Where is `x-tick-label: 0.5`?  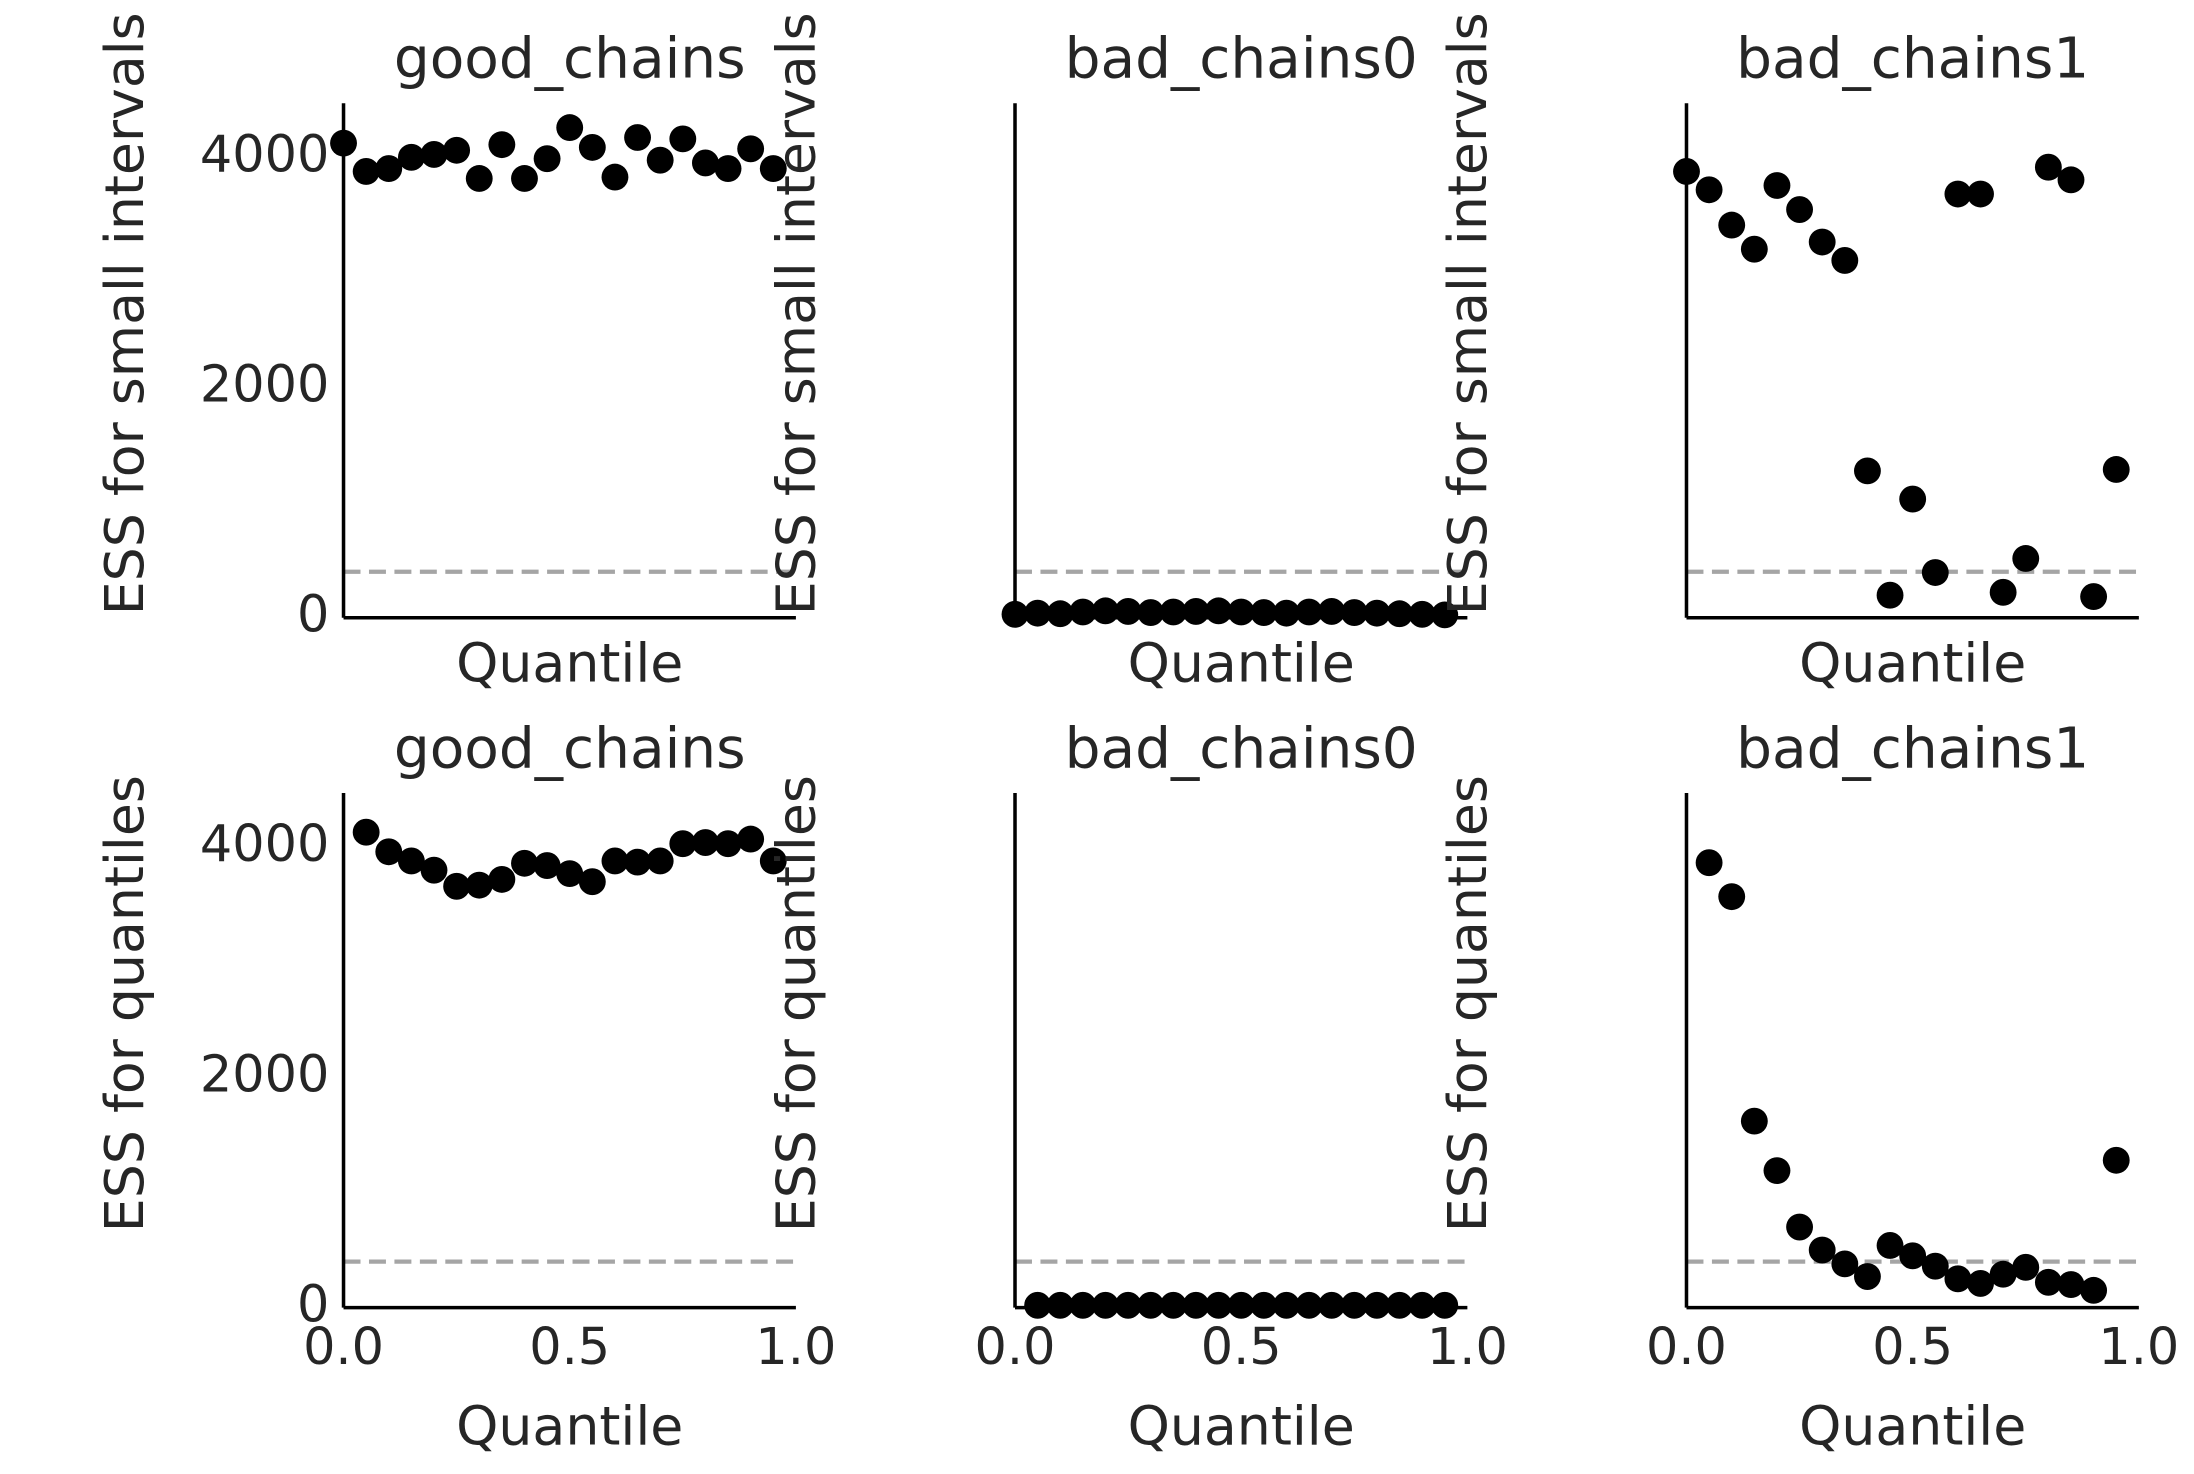 x-tick-label: 0.5 is located at coordinates (1241, 1347).